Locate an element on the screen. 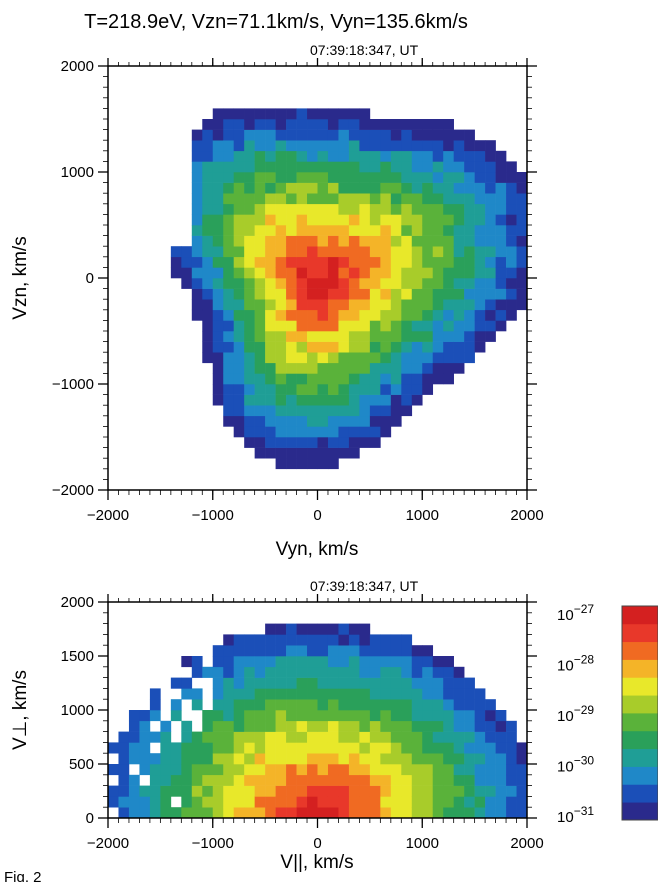  colorbar-label: 10−29 is located at coordinates (575, 714).